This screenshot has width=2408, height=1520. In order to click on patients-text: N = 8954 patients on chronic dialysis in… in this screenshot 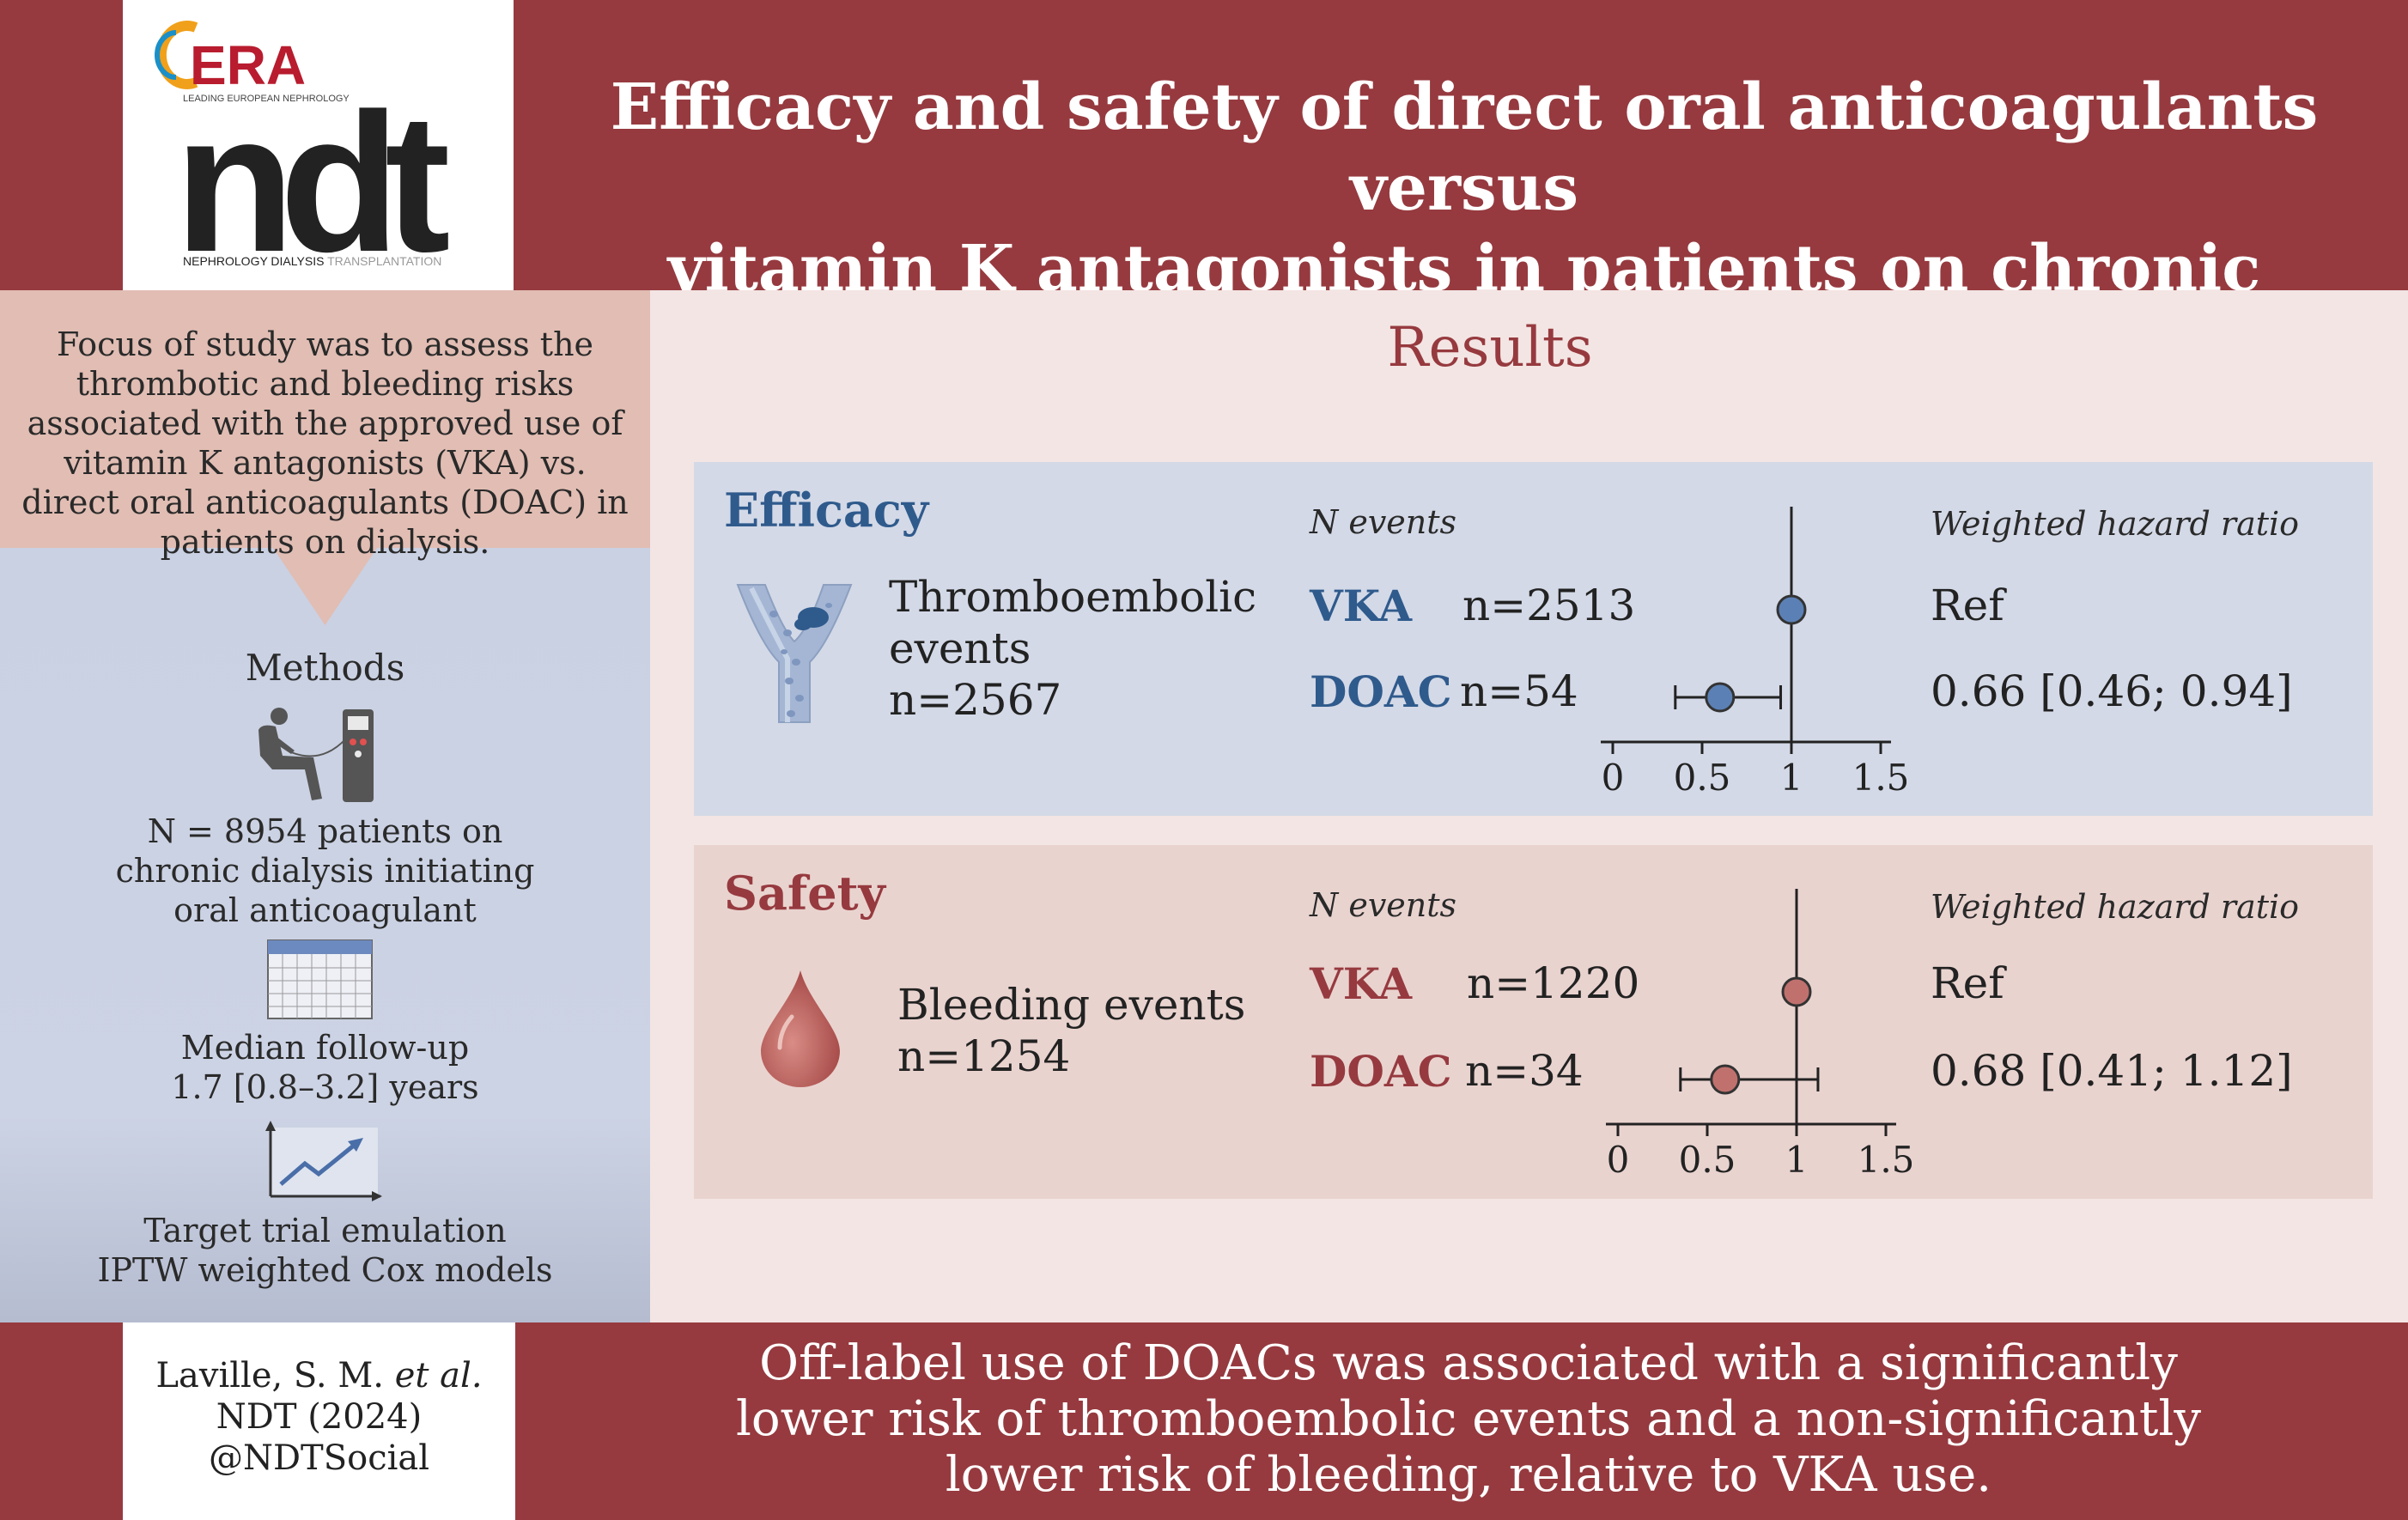, I will do `click(325, 870)`.